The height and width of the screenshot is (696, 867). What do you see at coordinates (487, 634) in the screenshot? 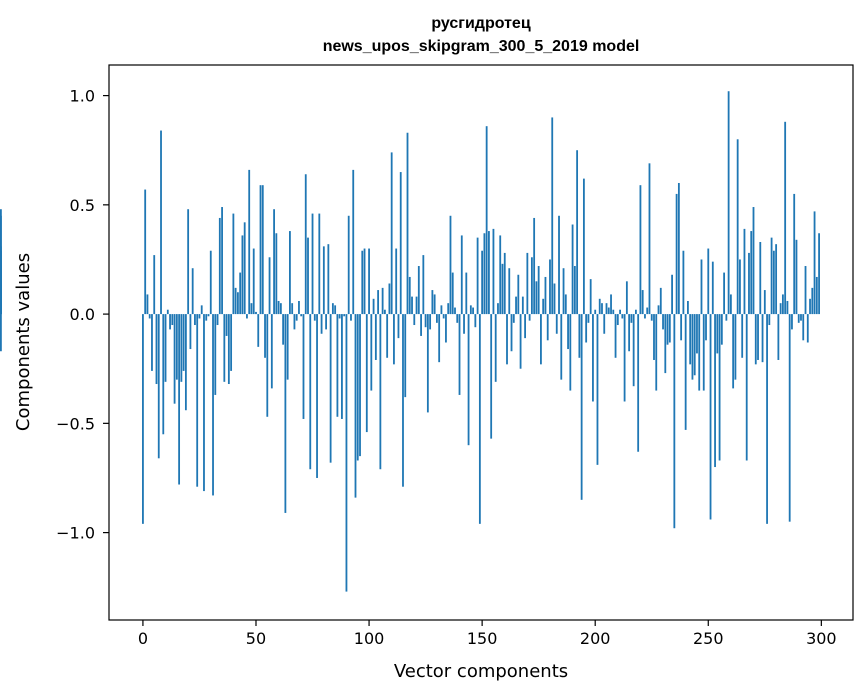
I see `x-axis-ticks: 0 50 100 150 200 250 300` at bounding box center [487, 634].